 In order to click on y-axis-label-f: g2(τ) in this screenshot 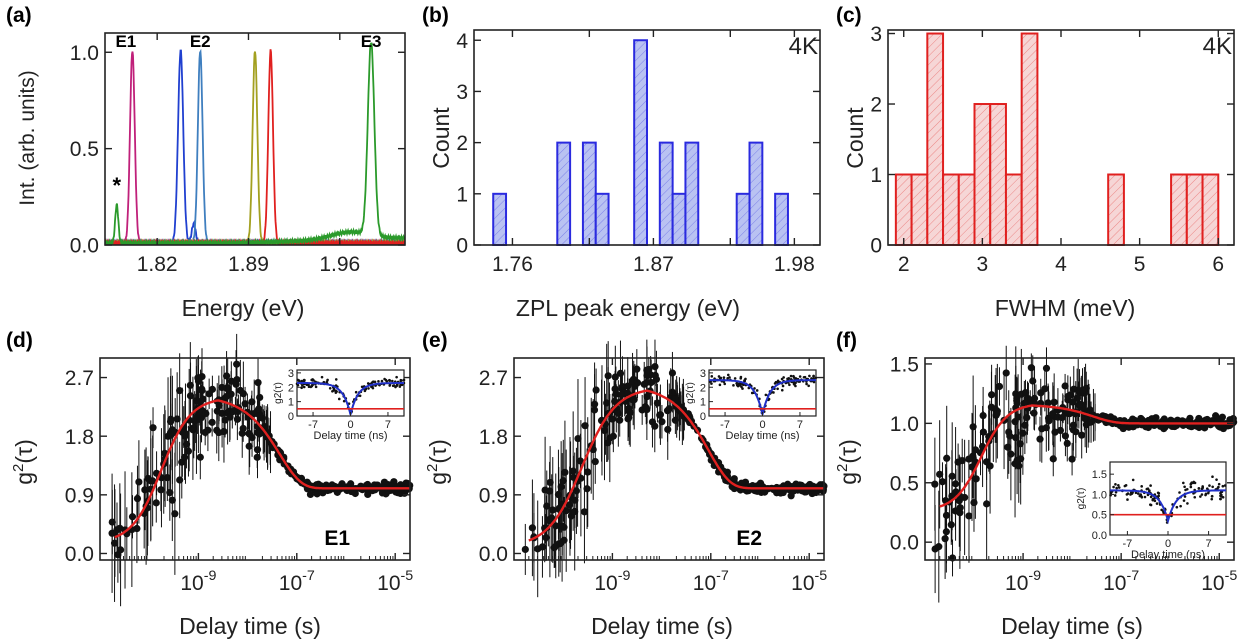, I will do `click(847, 462)`.